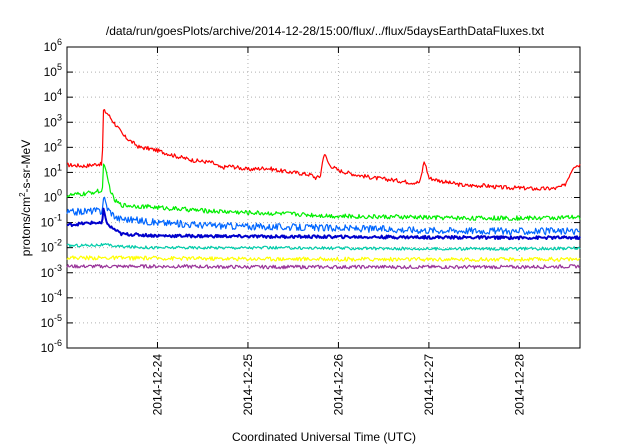  I want to click on x-tick-label: 2014-12-25, so click(248, 385).